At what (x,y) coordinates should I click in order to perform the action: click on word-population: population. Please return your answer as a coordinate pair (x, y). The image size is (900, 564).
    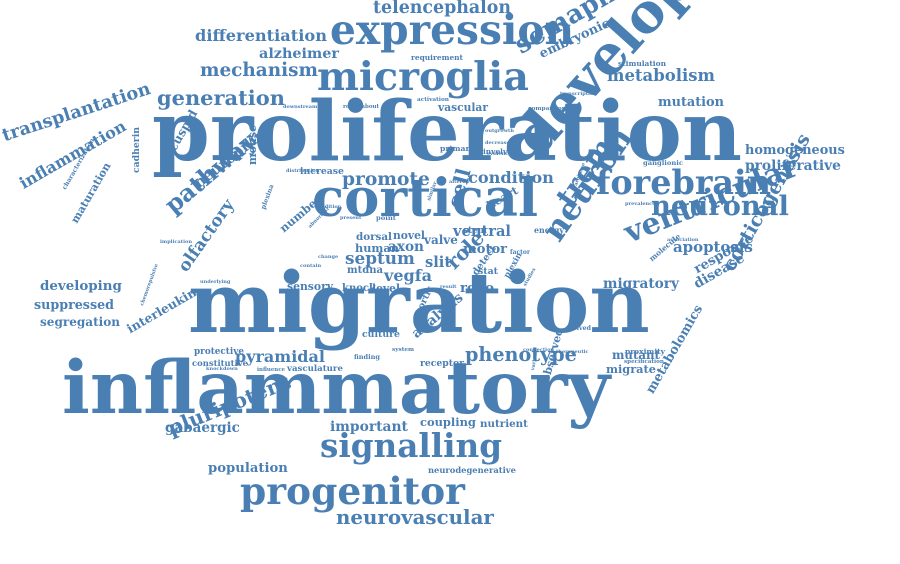
    Looking at the image, I should click on (248, 468).